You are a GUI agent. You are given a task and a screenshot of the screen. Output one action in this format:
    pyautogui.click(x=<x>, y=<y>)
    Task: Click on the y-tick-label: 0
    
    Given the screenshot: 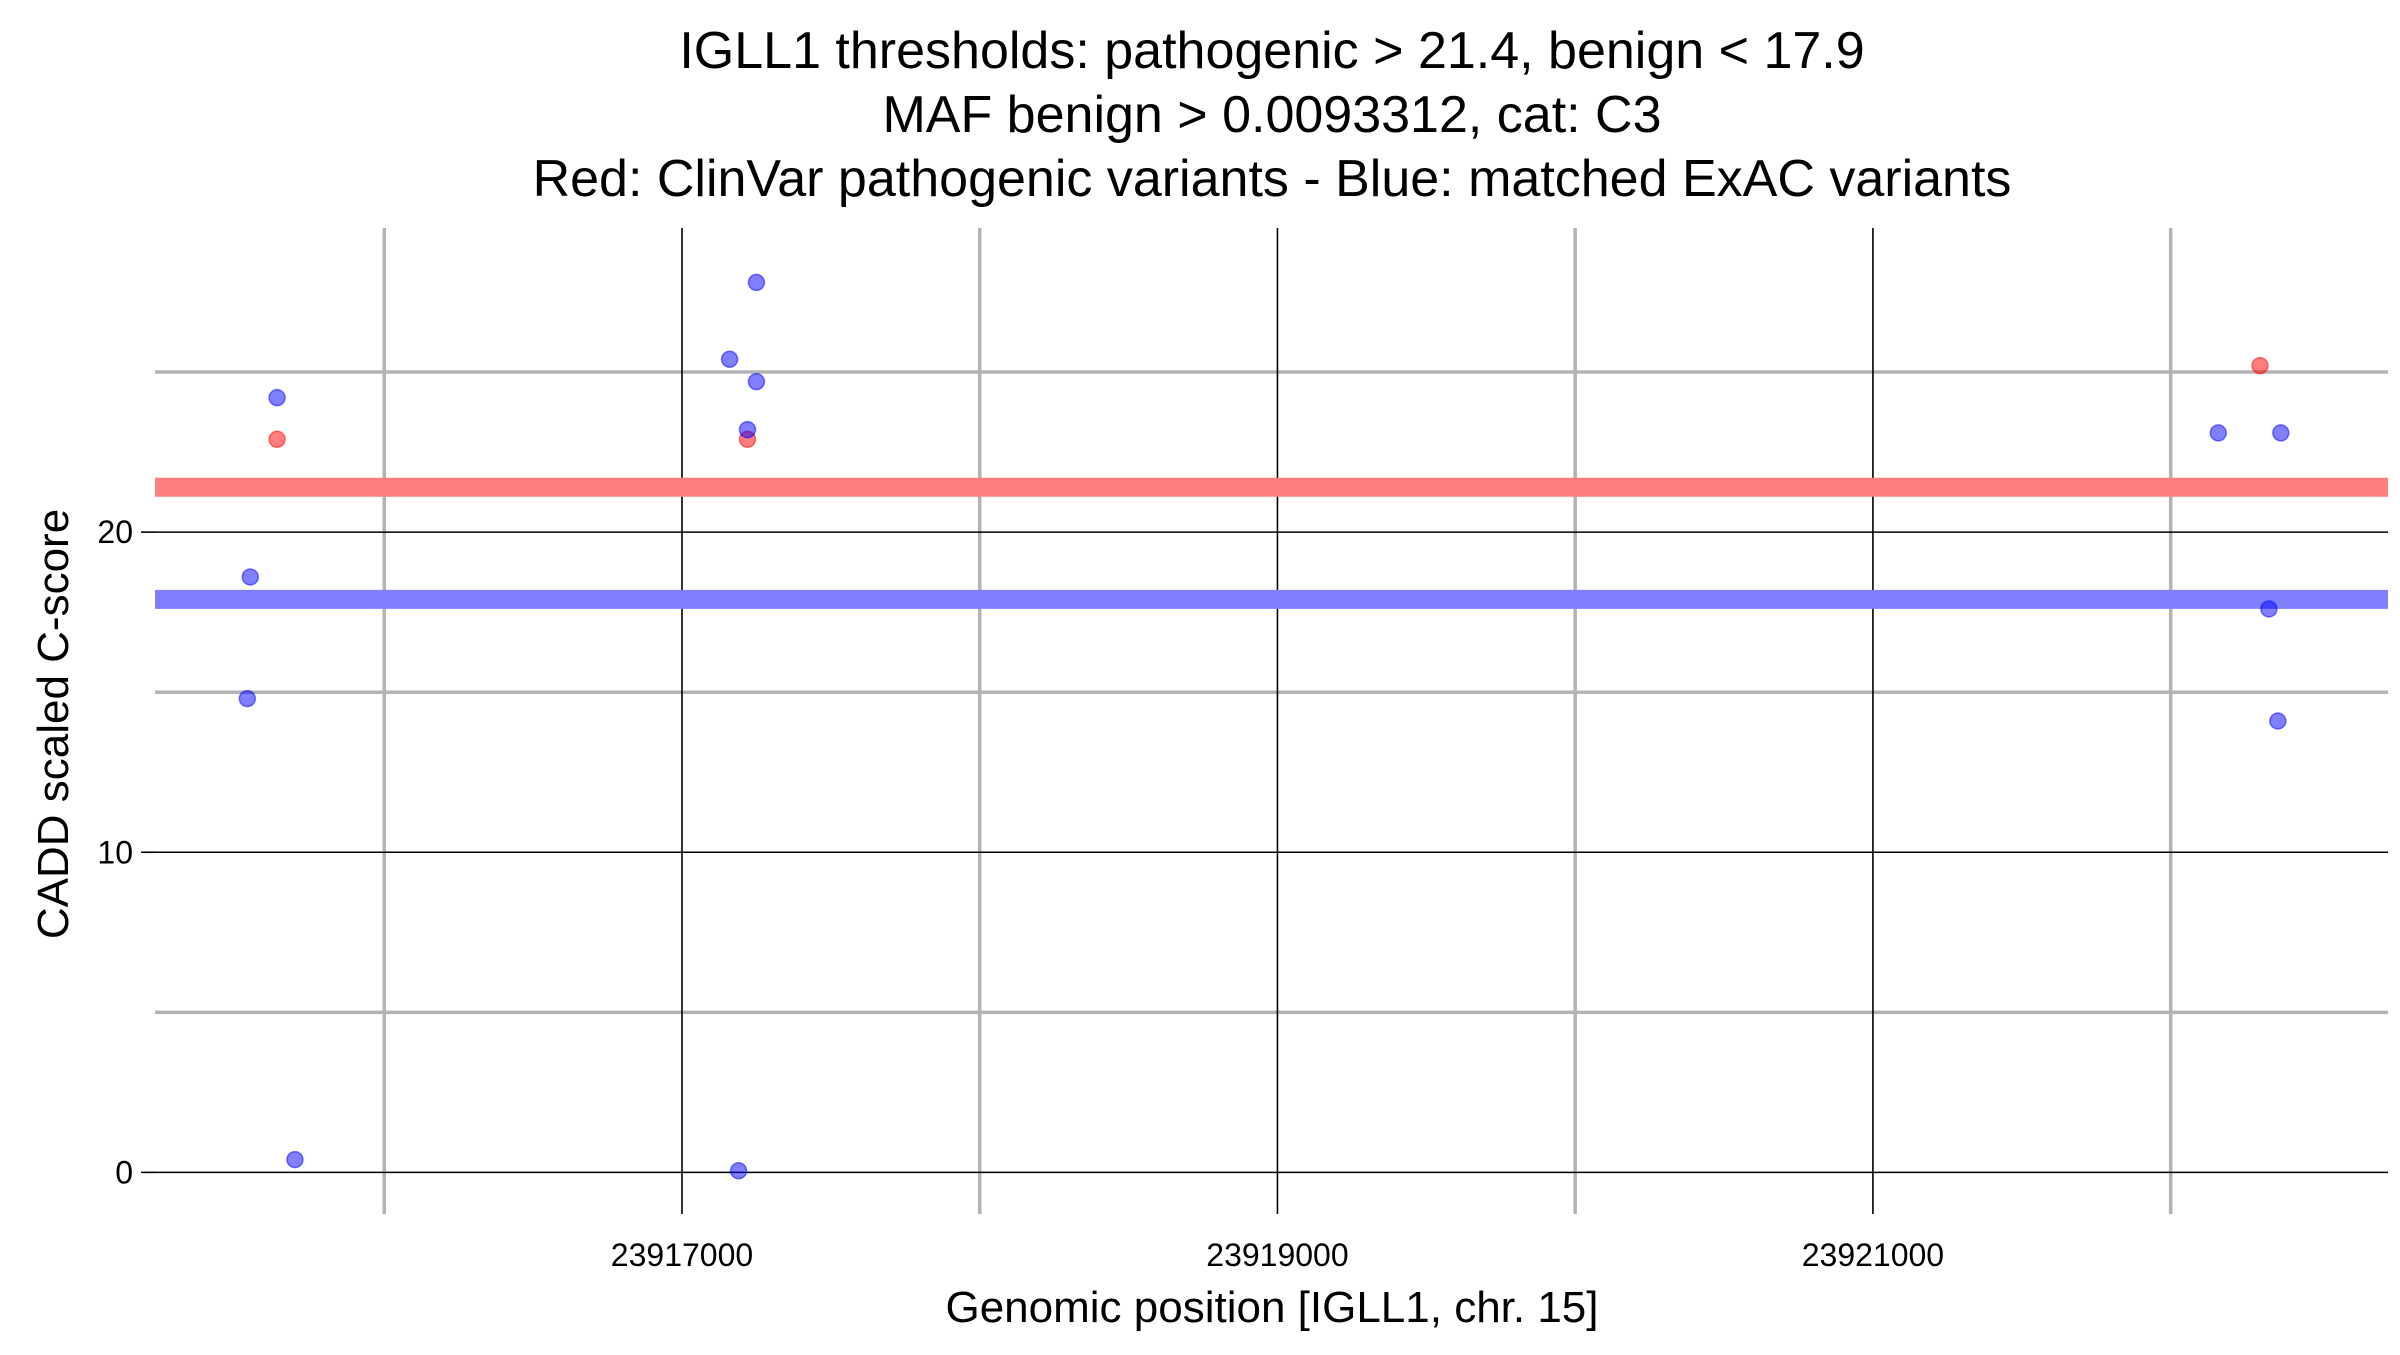 What is the action you would take?
    pyautogui.click(x=124, y=1172)
    